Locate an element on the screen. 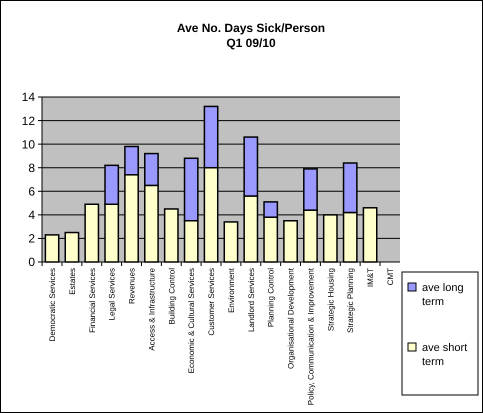  x-tick-label: Access & Infrastructure is located at coordinates (151, 309).